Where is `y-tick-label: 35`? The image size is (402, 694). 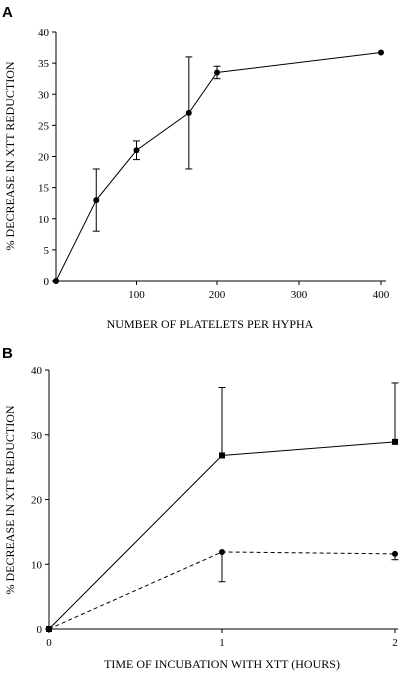
y-tick-label: 35 is located at coordinates (44, 64).